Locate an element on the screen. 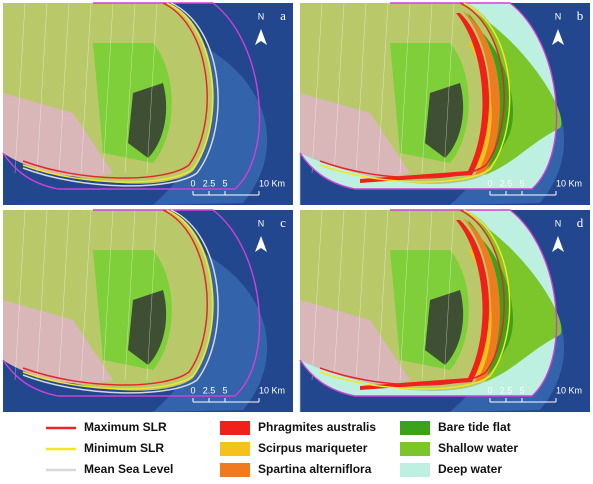 This screenshot has width=593, height=484. panel-label: c is located at coordinates (283, 222).